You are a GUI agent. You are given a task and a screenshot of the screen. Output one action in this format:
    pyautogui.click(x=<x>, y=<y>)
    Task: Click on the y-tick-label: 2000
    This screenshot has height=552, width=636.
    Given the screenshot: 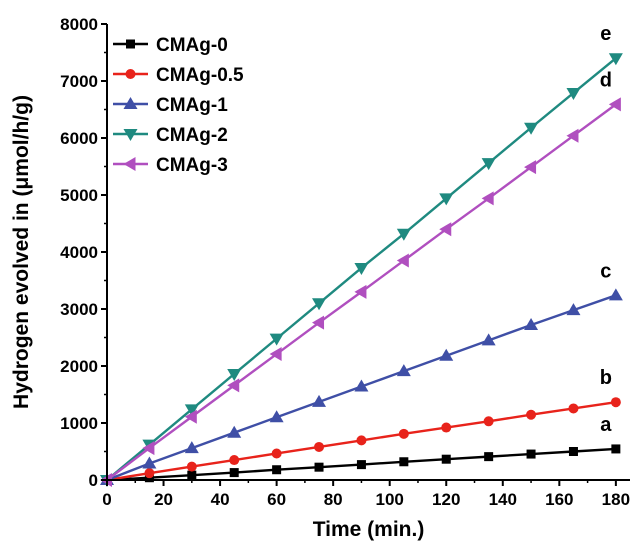 What is the action you would take?
    pyautogui.click(x=79, y=366)
    